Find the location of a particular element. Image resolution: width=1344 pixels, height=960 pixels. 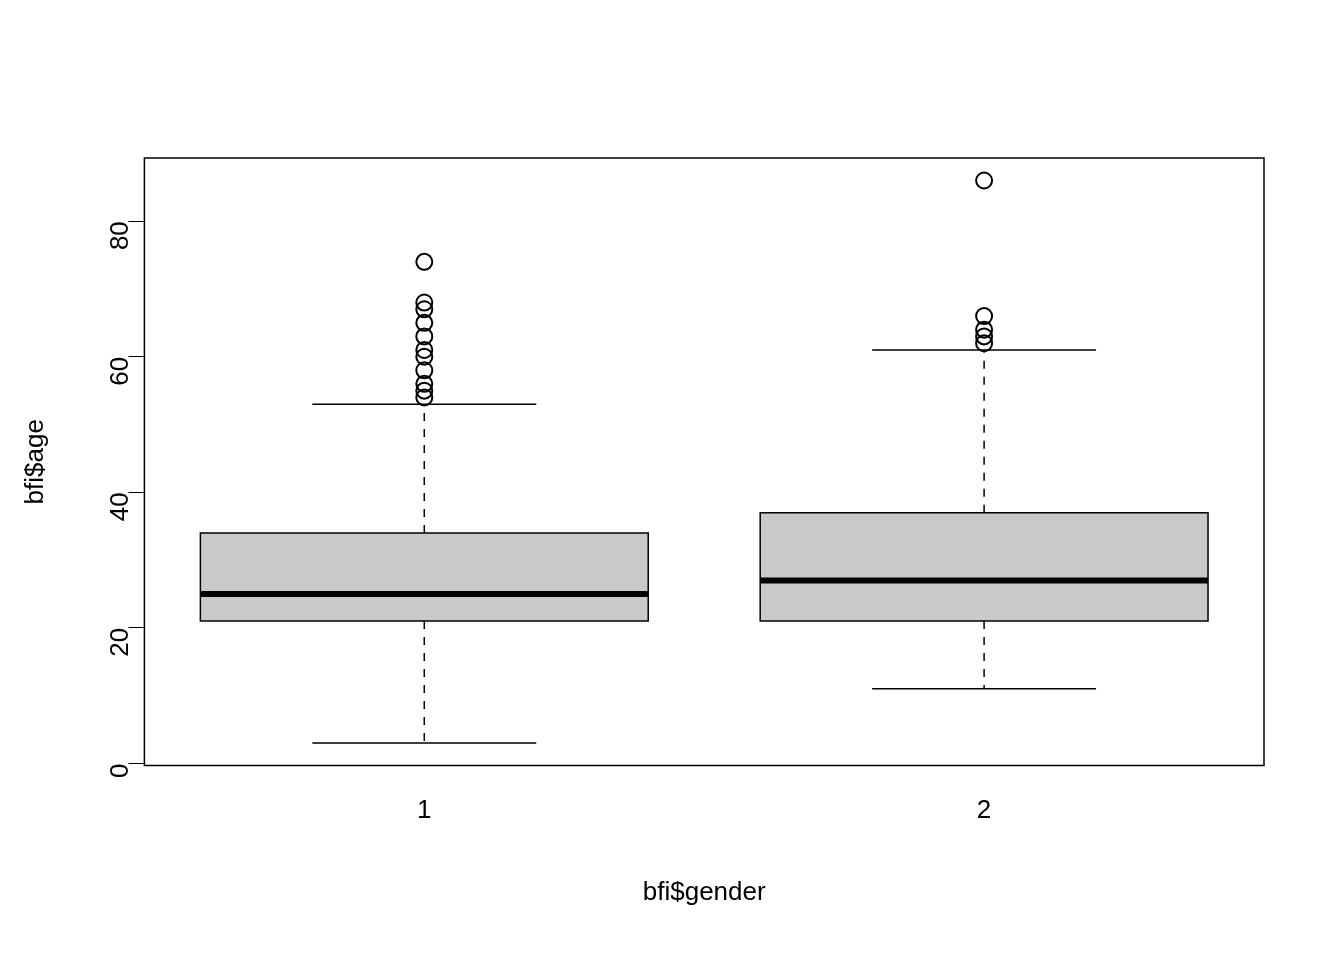

x-tick-label: 2 is located at coordinates (984, 809).